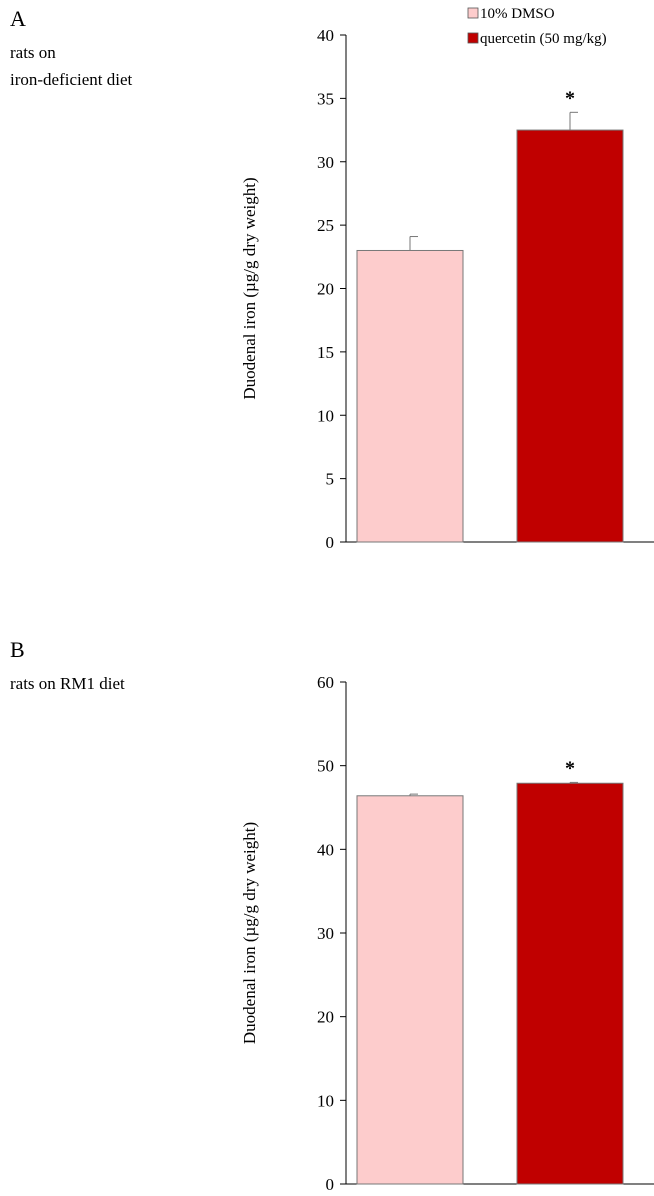 This screenshot has width=654, height=1196. Describe the element at coordinates (67, 683) in the screenshot. I see `panel-caption-b-0: rats on RM1 diet` at that location.